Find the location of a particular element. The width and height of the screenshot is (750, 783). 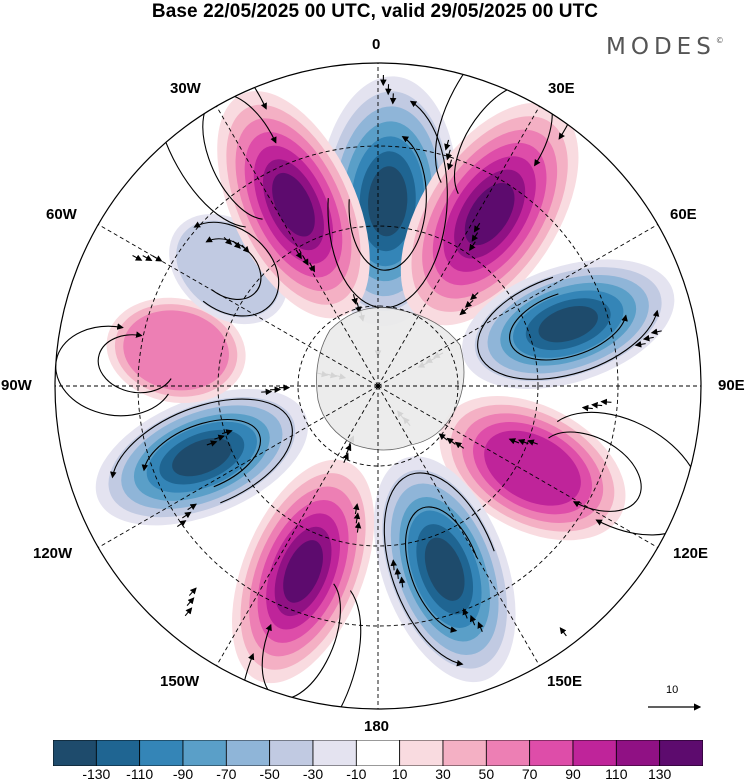

colorbar-tick-label: -110 is located at coordinates (140, 774).